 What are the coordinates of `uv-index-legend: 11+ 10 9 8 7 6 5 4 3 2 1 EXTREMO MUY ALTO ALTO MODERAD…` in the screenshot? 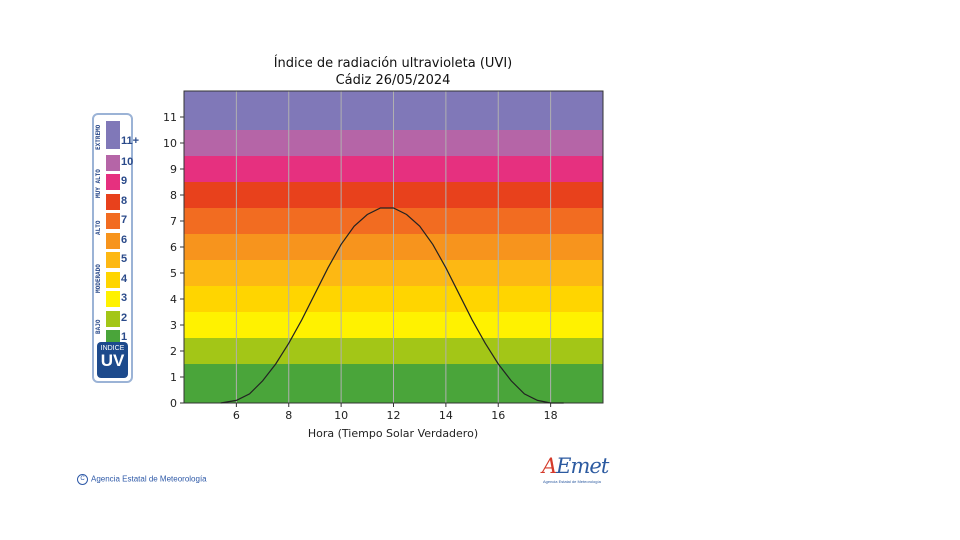 It's located at (115, 248).